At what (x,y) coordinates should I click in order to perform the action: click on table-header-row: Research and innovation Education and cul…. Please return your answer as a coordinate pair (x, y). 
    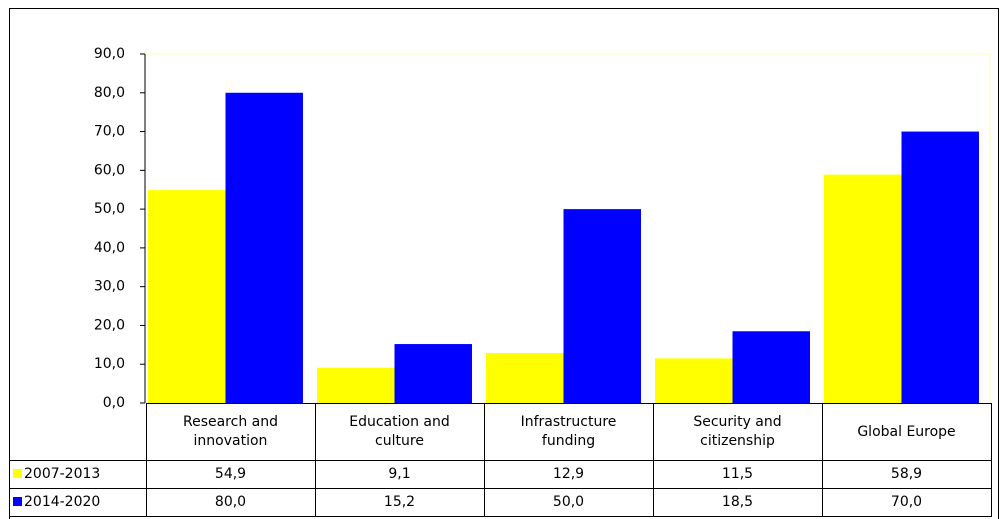
    Looking at the image, I should click on (500, 432).